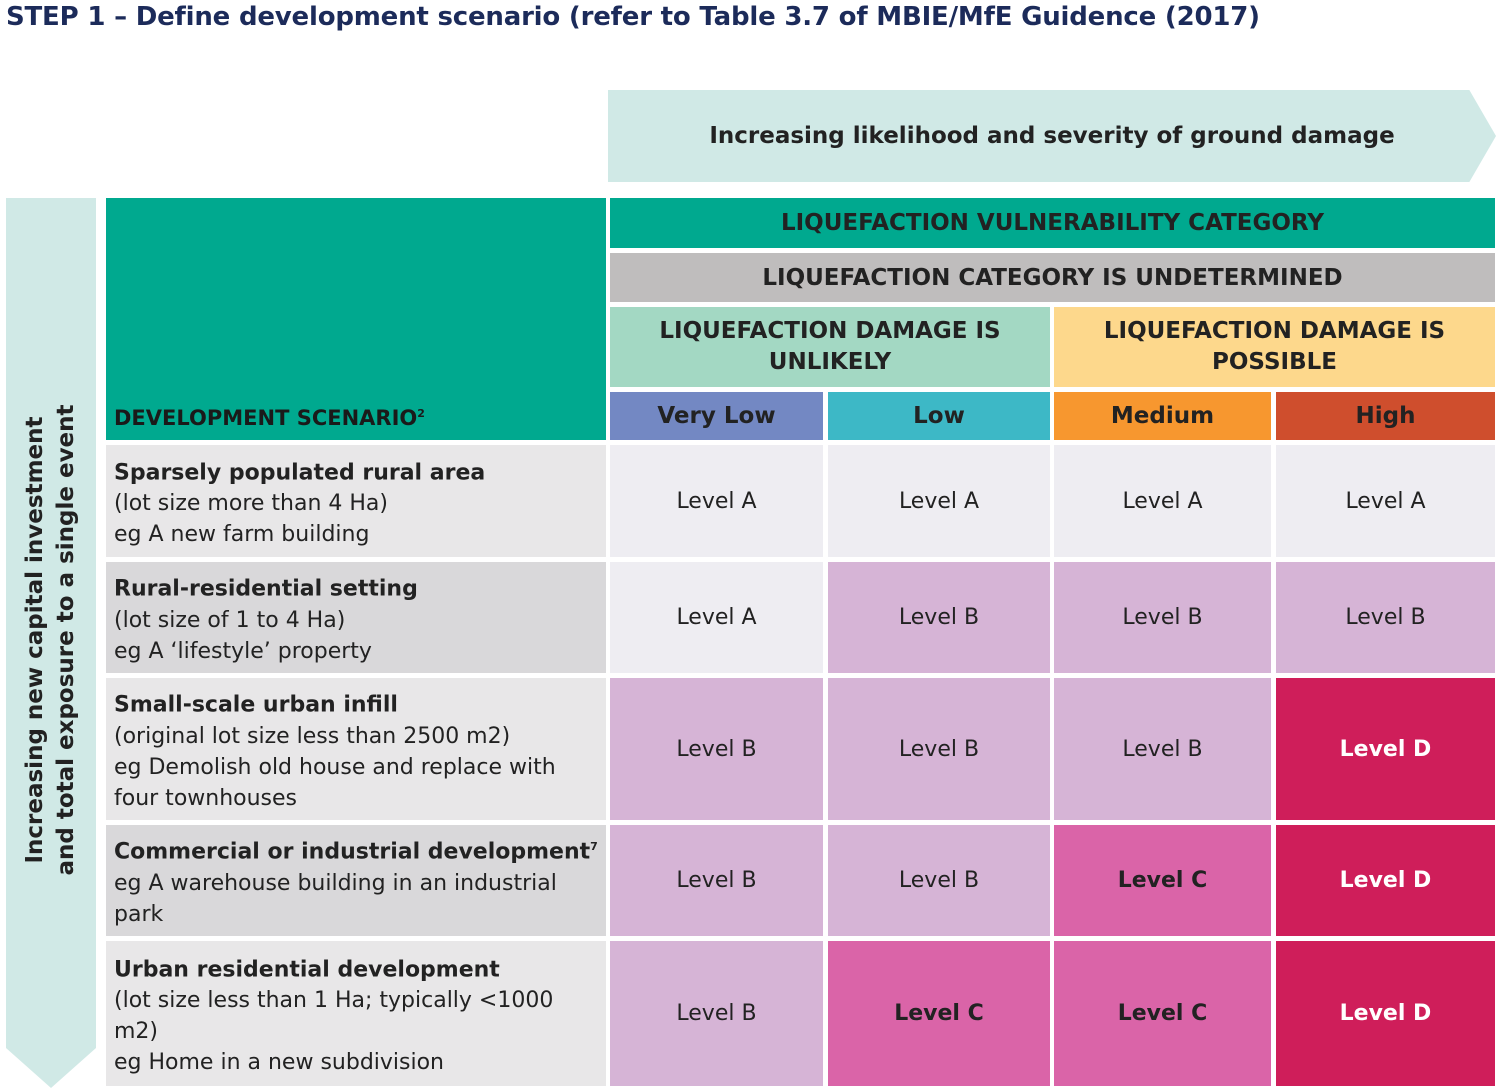 This screenshot has width=1500, height=1090. Describe the element at coordinates (1385, 416) in the screenshot. I see `column-high: High` at that location.